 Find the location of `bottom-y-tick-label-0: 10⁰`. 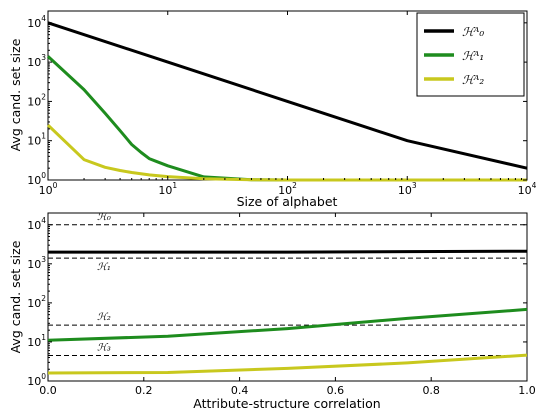

bottom-y-tick-label-0: 10⁰ is located at coordinates (36, 380).